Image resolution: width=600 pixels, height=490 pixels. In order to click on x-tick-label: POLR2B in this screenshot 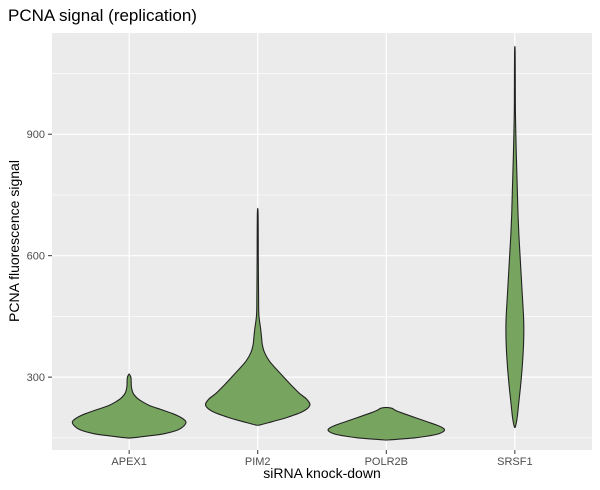, I will do `click(386, 462)`.